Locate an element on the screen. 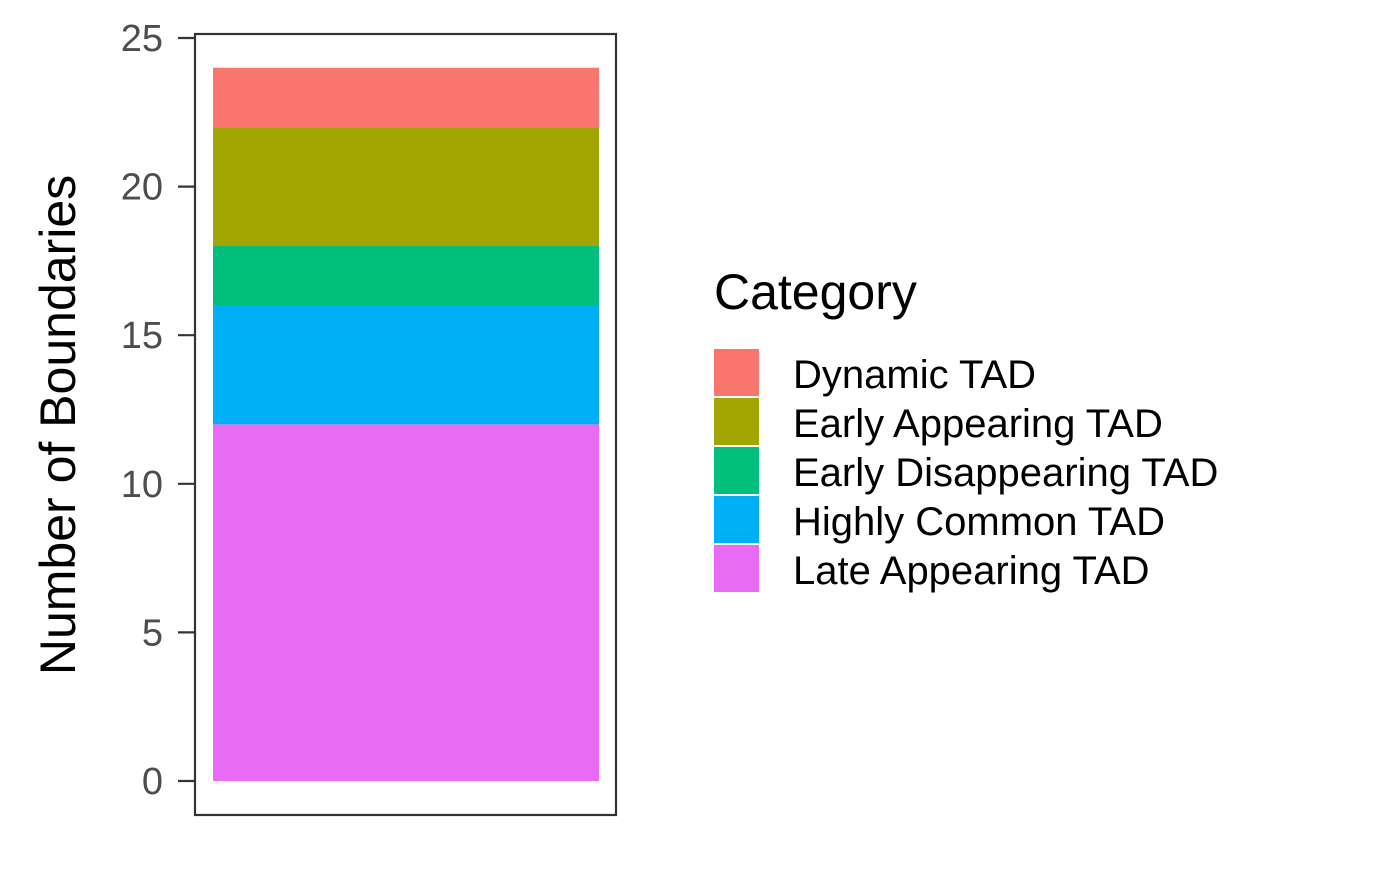 The width and height of the screenshot is (1400, 870). bar-segment-early-appearing-tad is located at coordinates (406, 187).